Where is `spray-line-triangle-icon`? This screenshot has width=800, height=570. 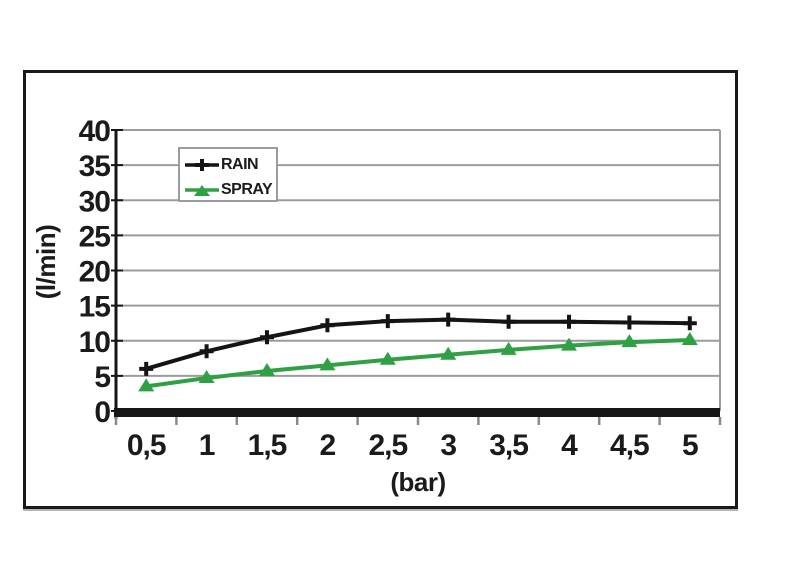 spray-line-triangle-icon is located at coordinates (202, 190).